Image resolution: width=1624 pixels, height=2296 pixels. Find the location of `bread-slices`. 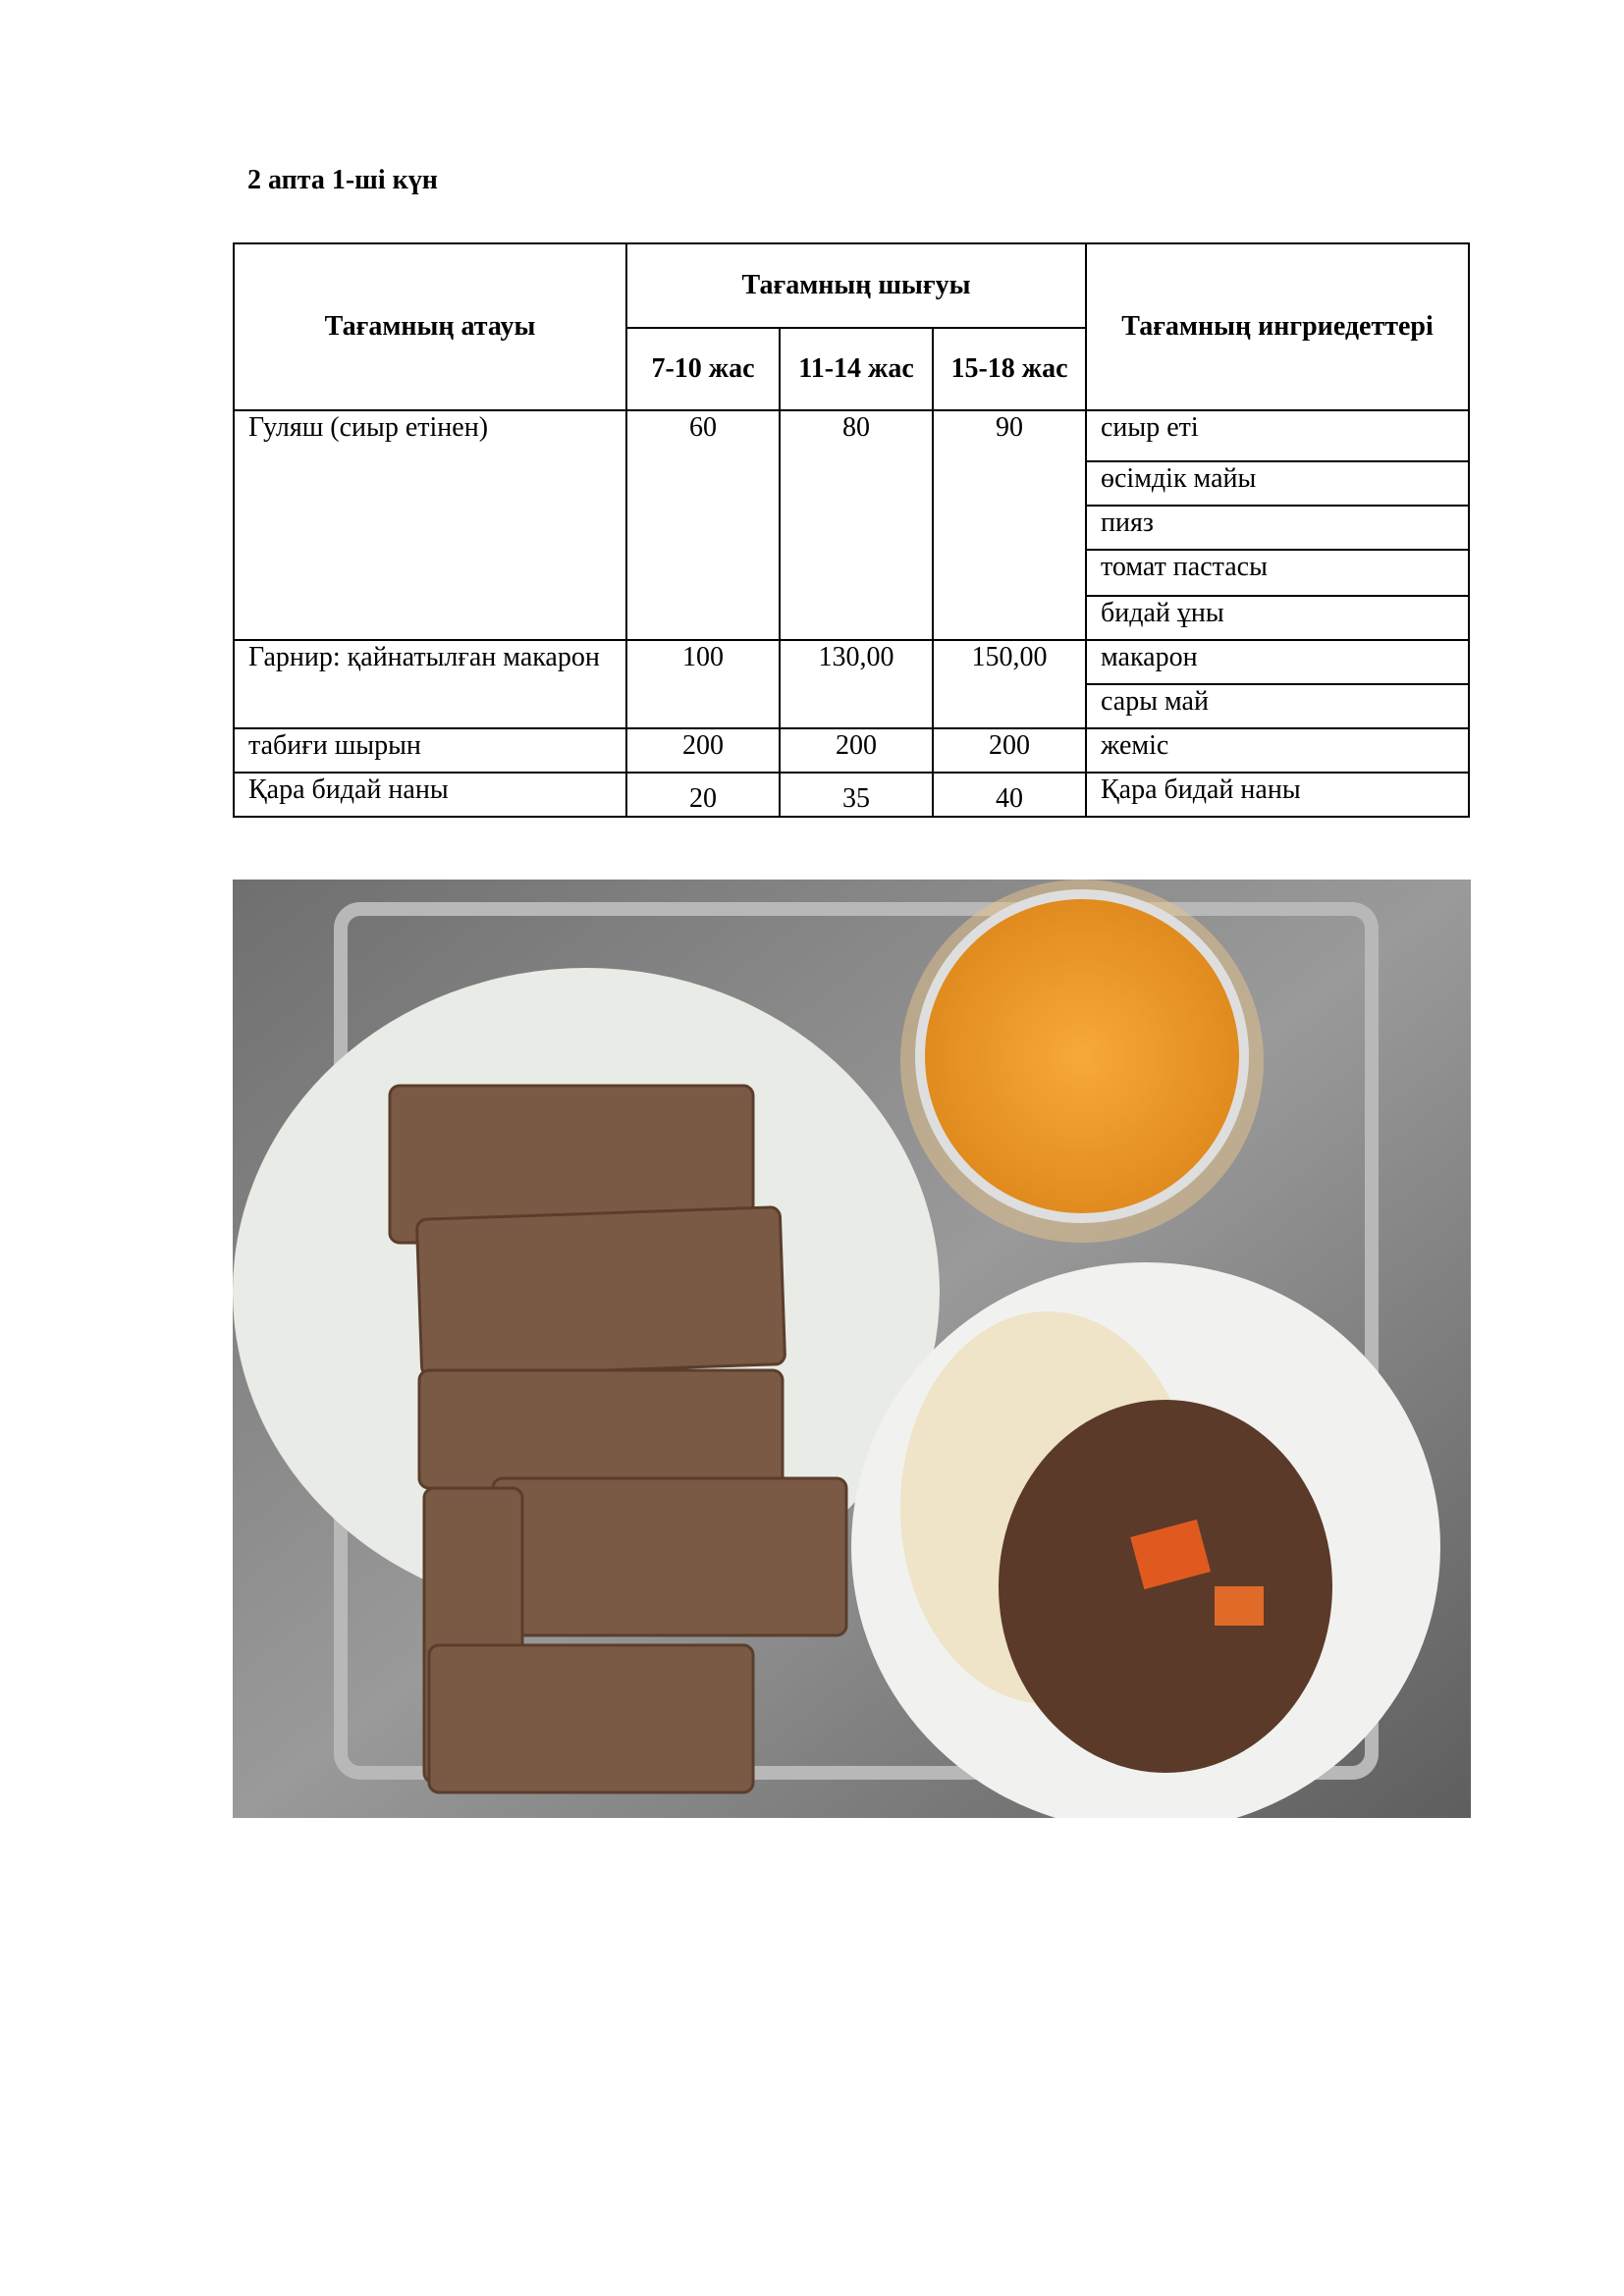

bread-slices is located at coordinates (618, 1439).